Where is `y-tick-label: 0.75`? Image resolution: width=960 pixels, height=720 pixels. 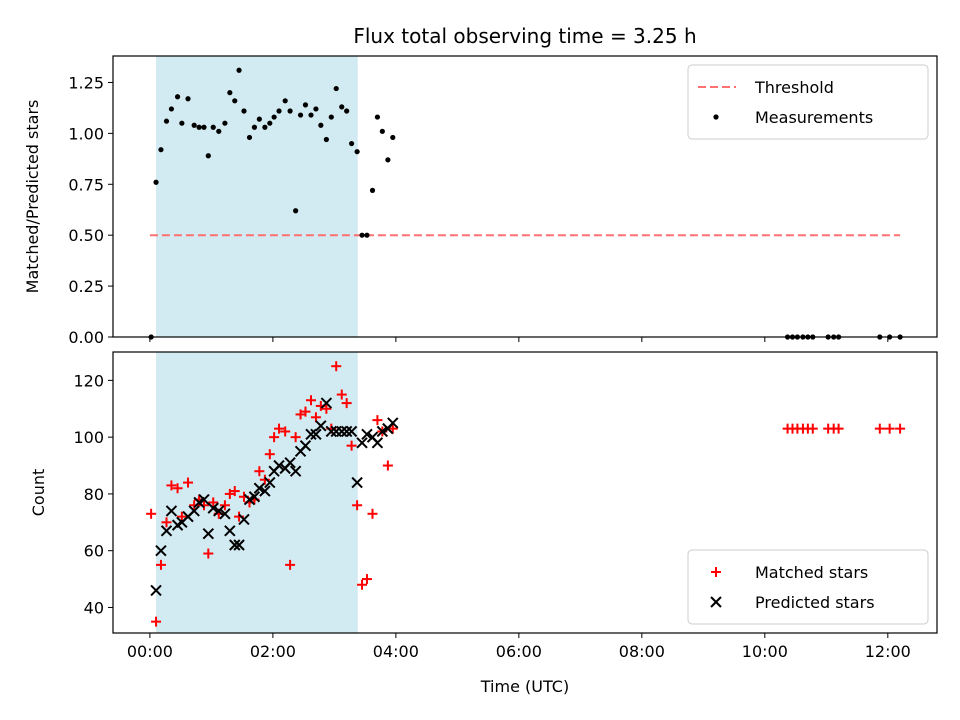
y-tick-label: 0.75 is located at coordinates (86, 184).